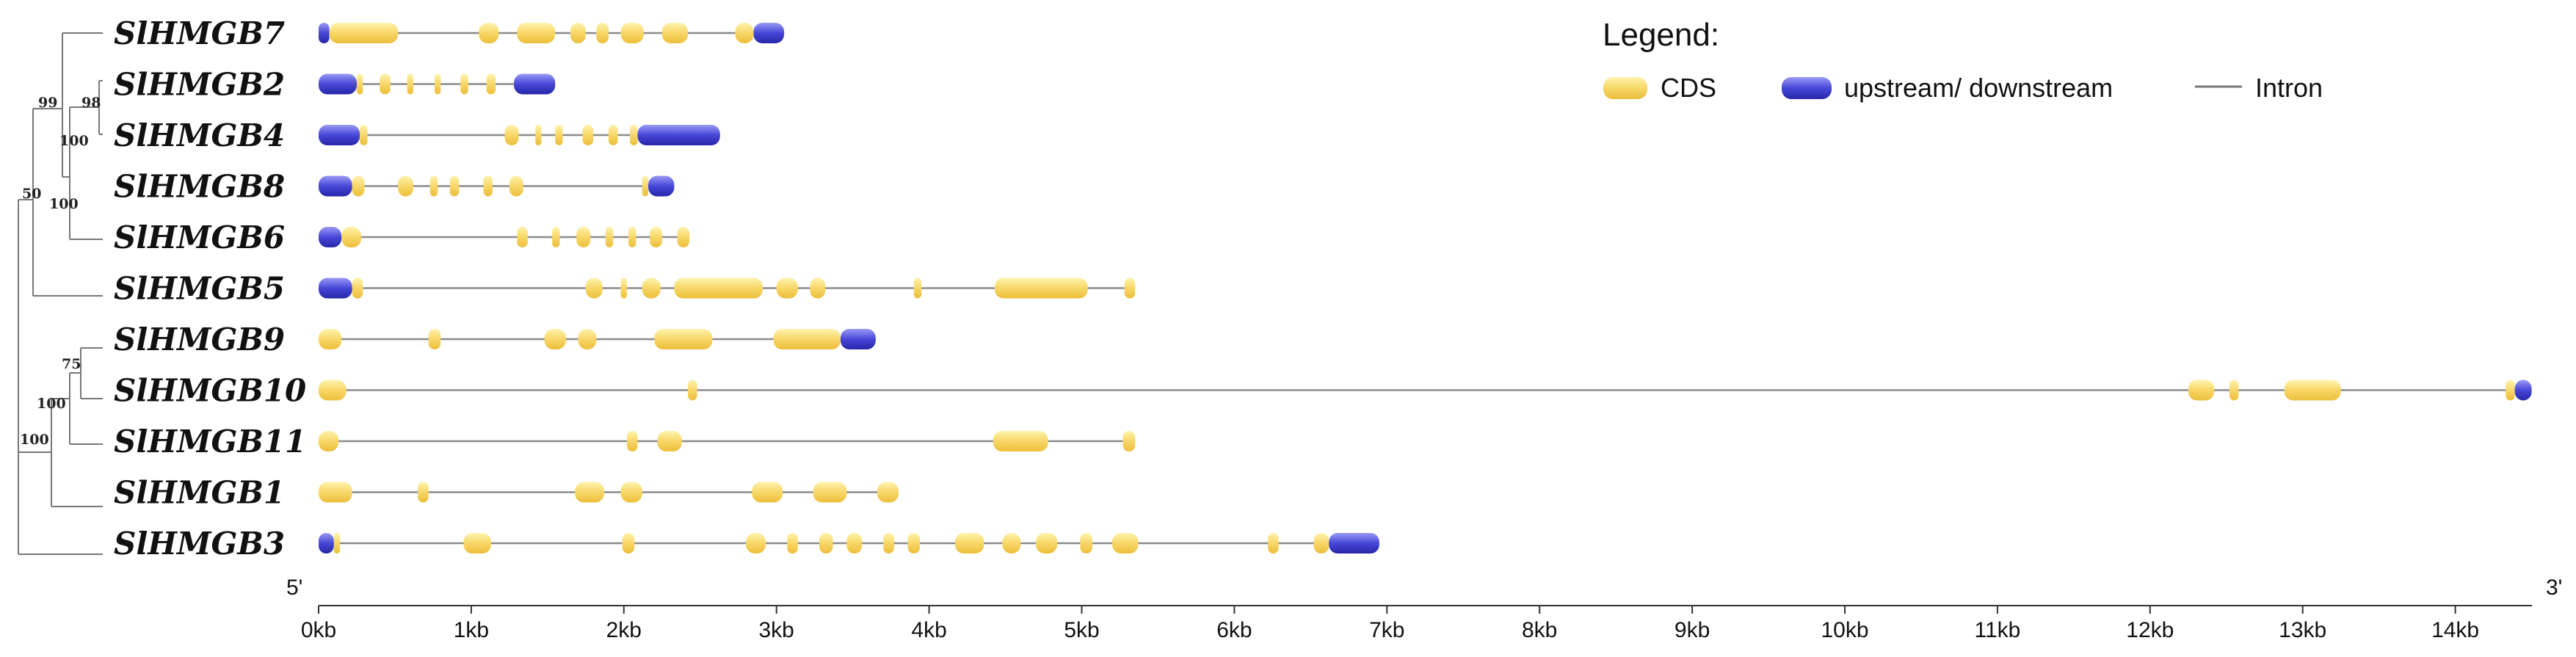 This screenshot has width=2576, height=657. I want to click on gene-name-label: SlHMGB4, so click(199, 135).